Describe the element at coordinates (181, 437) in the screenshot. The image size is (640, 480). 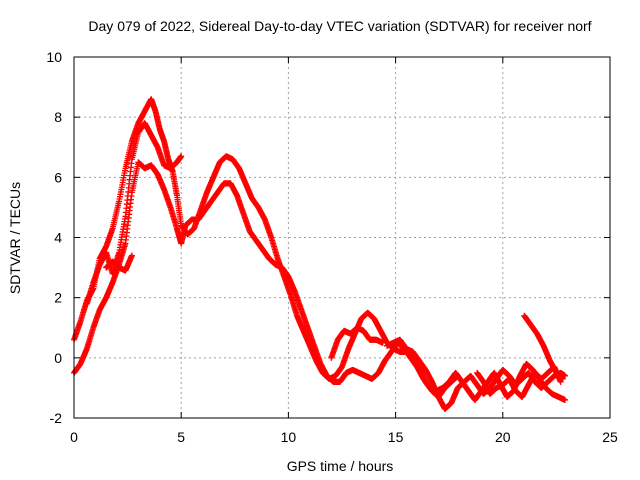
I see `x-tick-label: 5` at that location.